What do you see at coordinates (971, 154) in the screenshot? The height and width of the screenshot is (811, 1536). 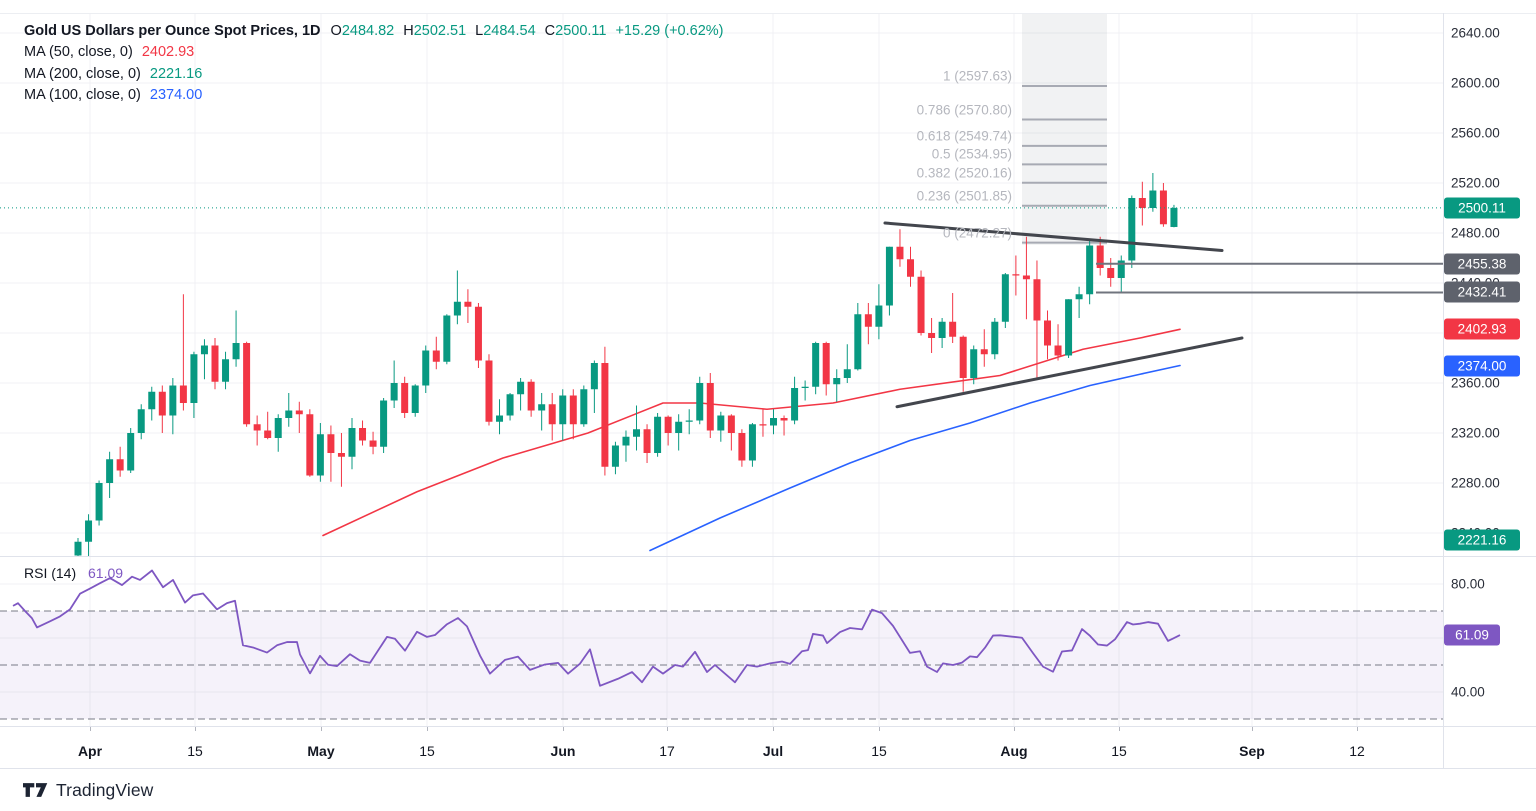 I see `fib-label-0.5: 0.5 (2534.95)` at bounding box center [971, 154].